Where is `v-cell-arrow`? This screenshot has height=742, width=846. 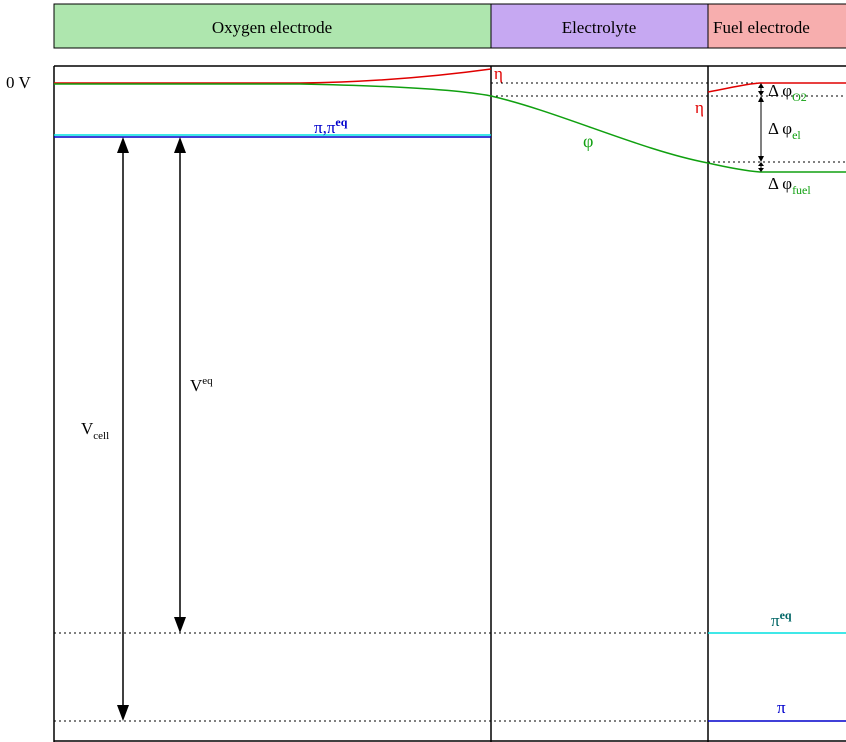 v-cell-arrow is located at coordinates (123, 429).